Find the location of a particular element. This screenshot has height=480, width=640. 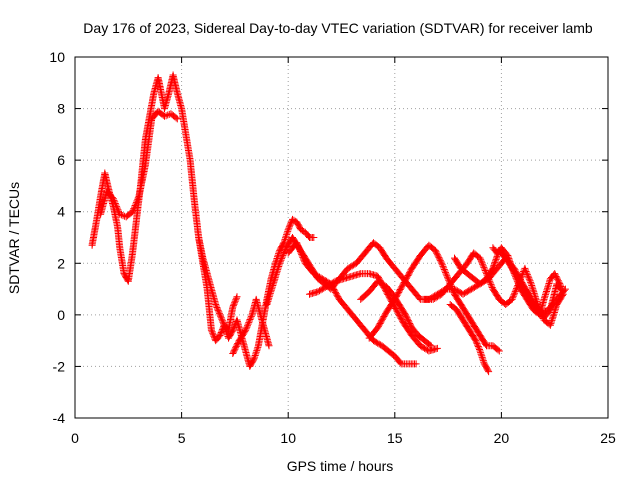

x-tick-label: 25 is located at coordinates (608, 438).